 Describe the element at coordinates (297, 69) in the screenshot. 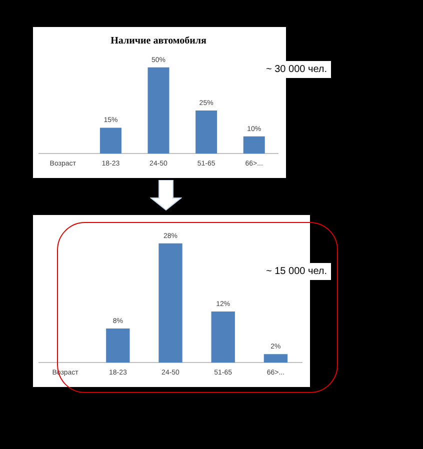

I see `annotation: ~ 30 000 чел.` at that location.